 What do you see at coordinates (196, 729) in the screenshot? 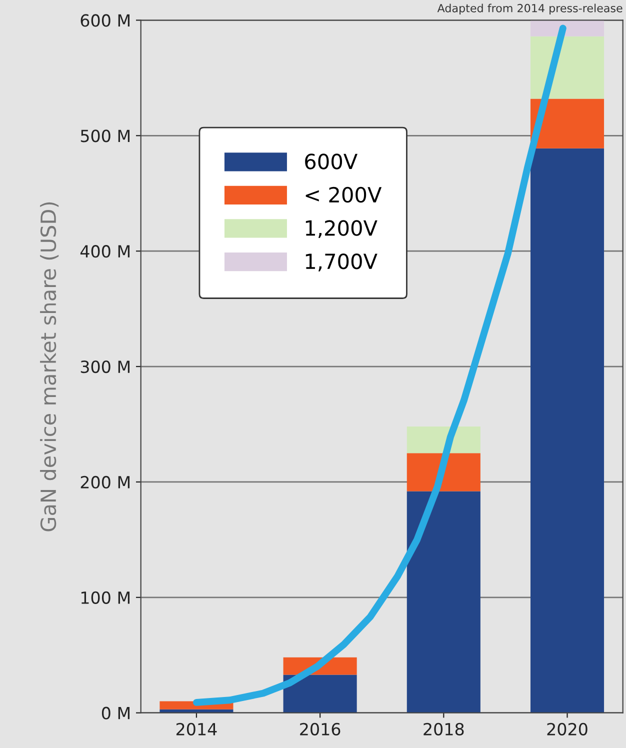
I see `x-tick-label: 2014` at bounding box center [196, 729].